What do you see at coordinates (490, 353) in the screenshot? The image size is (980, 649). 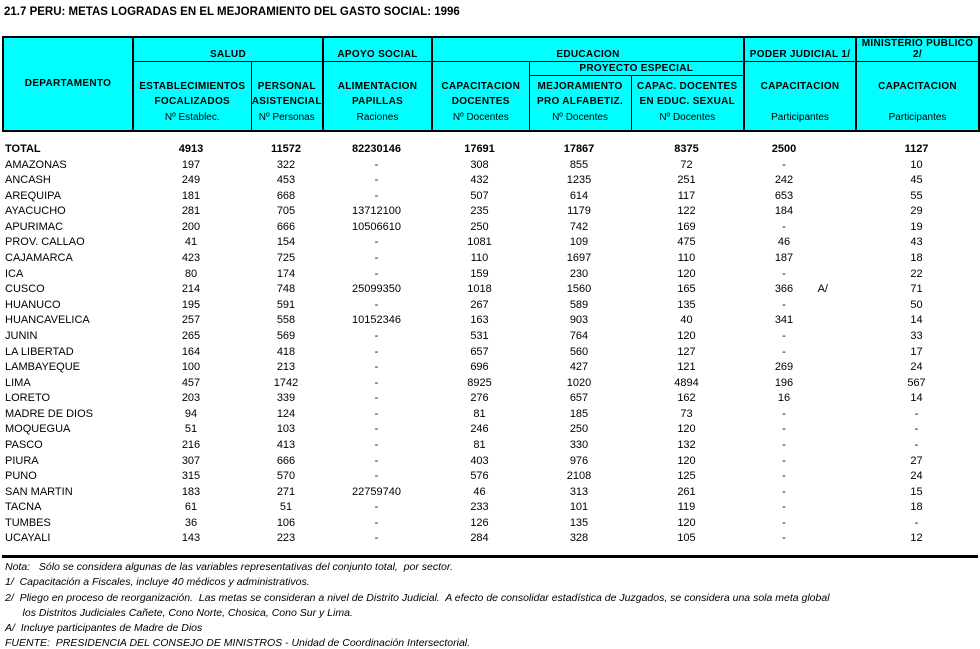 I see `table-row: LA LIBERTAD 164 418 - 657 560 127 - 17` at bounding box center [490, 353].